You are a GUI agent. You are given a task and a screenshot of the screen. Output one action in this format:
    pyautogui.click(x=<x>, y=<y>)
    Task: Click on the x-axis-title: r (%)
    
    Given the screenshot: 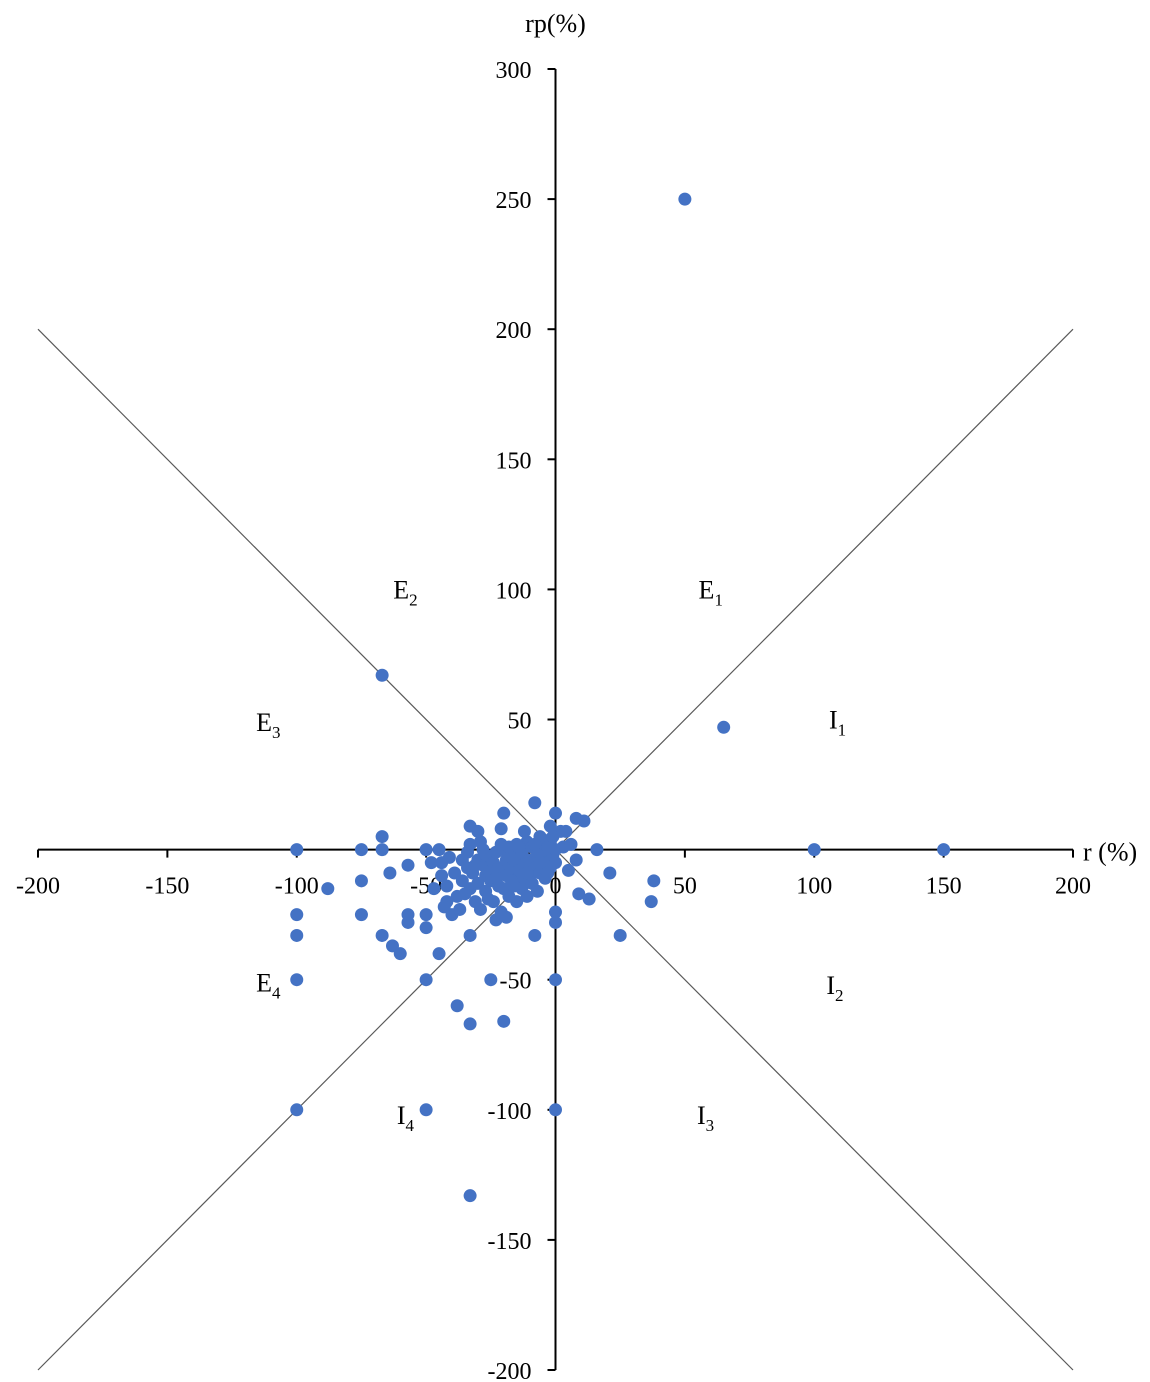 What is the action you would take?
    pyautogui.click(x=1110, y=852)
    